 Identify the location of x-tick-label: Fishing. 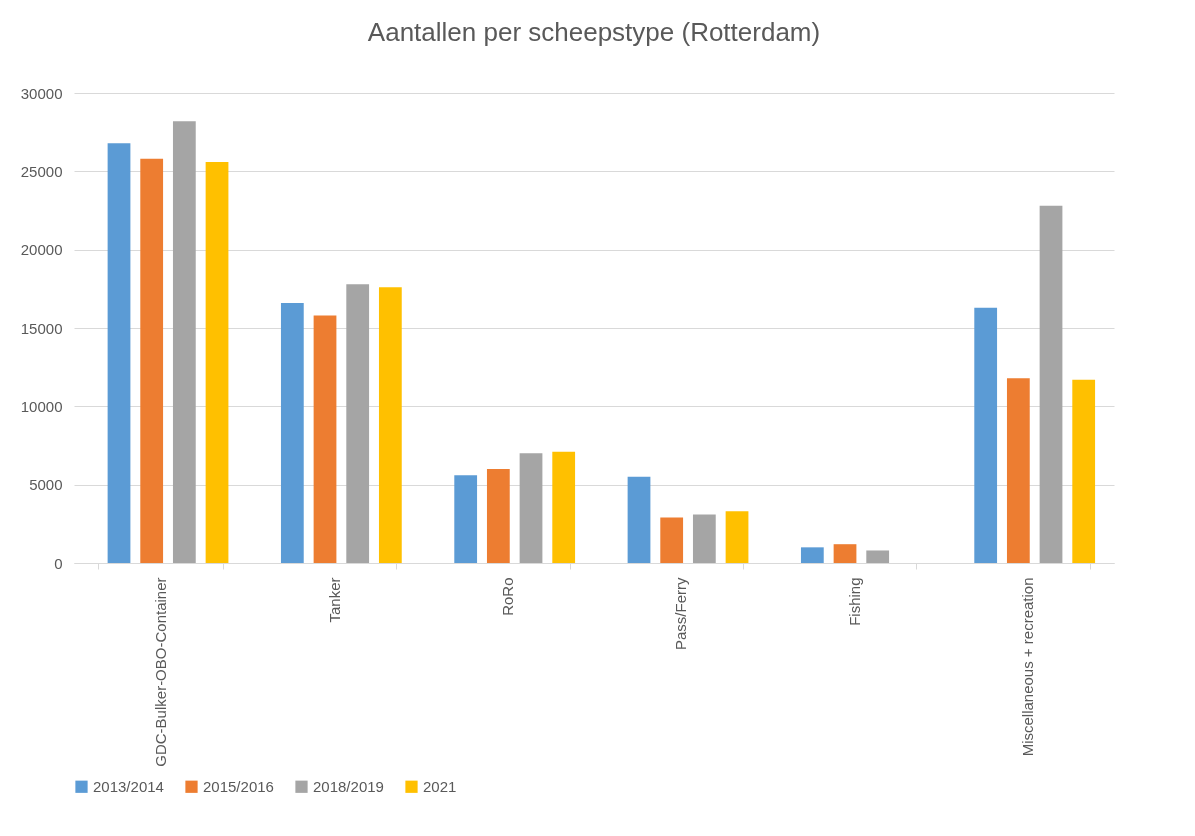
(854, 601).